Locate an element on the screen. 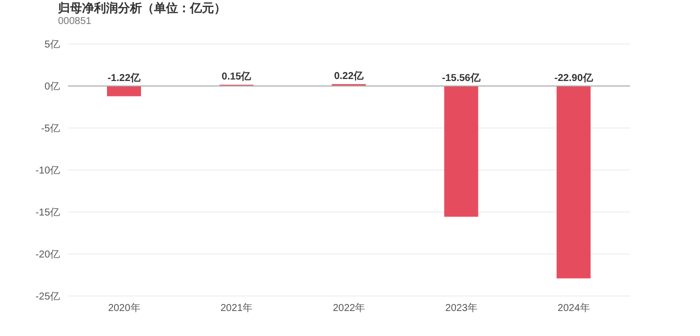  chart-title: 归母净利润分析（单位：亿元） is located at coordinates (142, 8).